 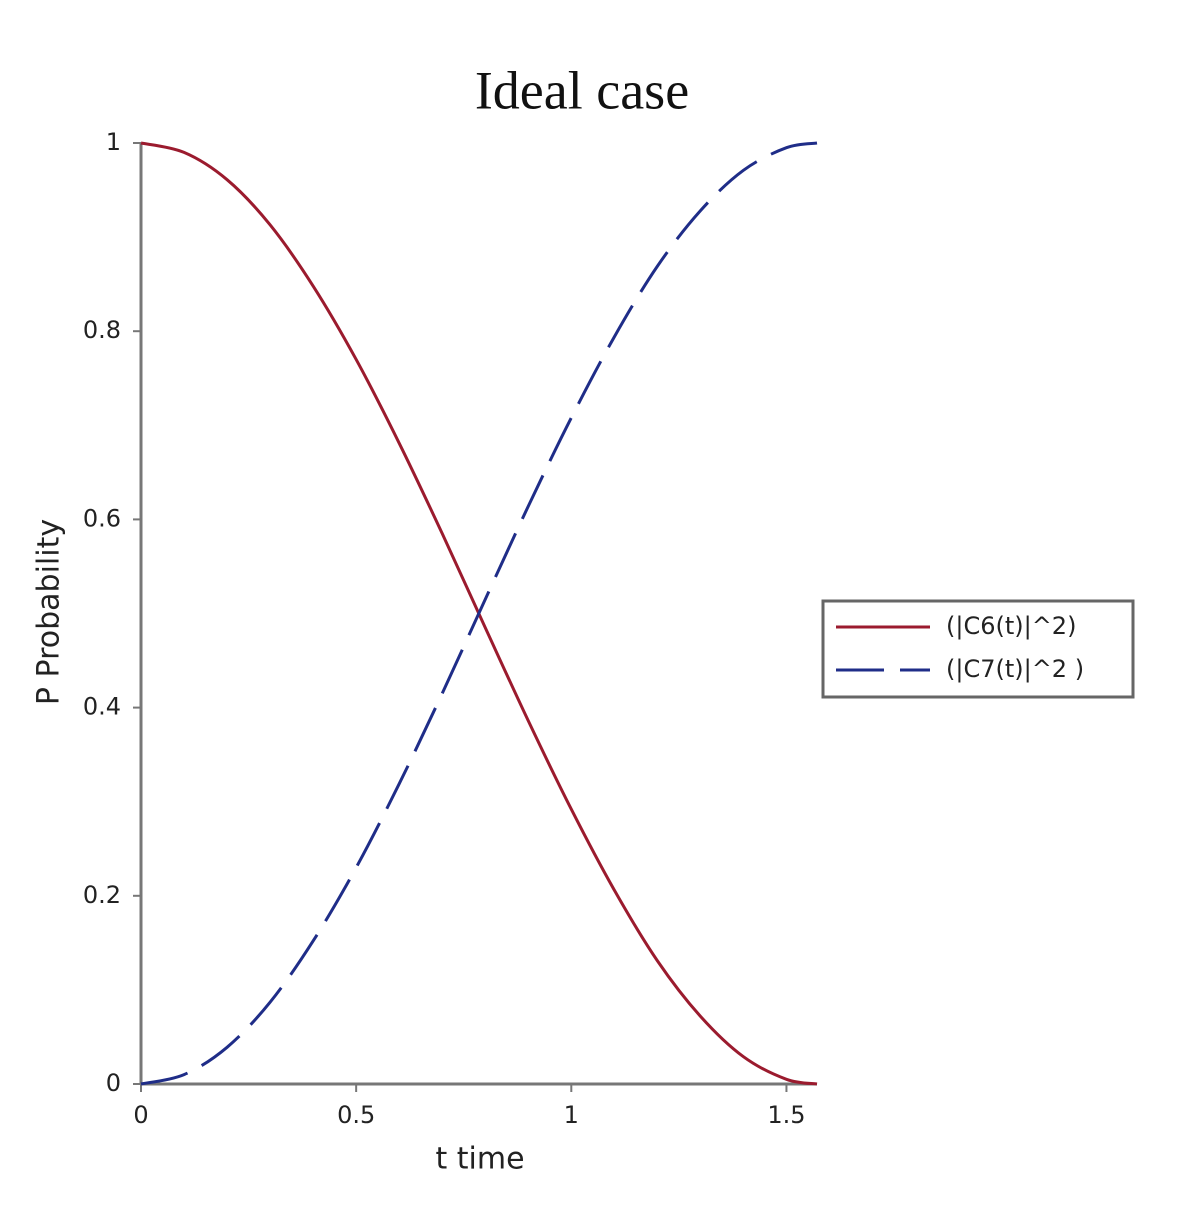 I want to click on legend, so click(x=978, y=649).